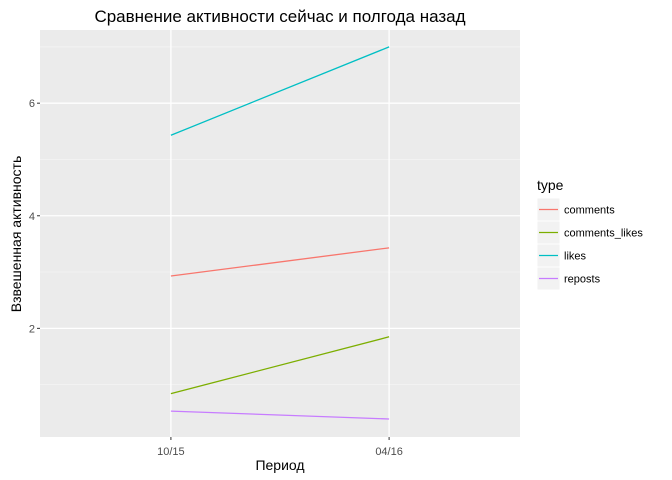 The height and width of the screenshot is (480, 672). Describe the element at coordinates (16, 234) in the screenshot. I see `y-axis-title: Взвешенная активность` at that location.